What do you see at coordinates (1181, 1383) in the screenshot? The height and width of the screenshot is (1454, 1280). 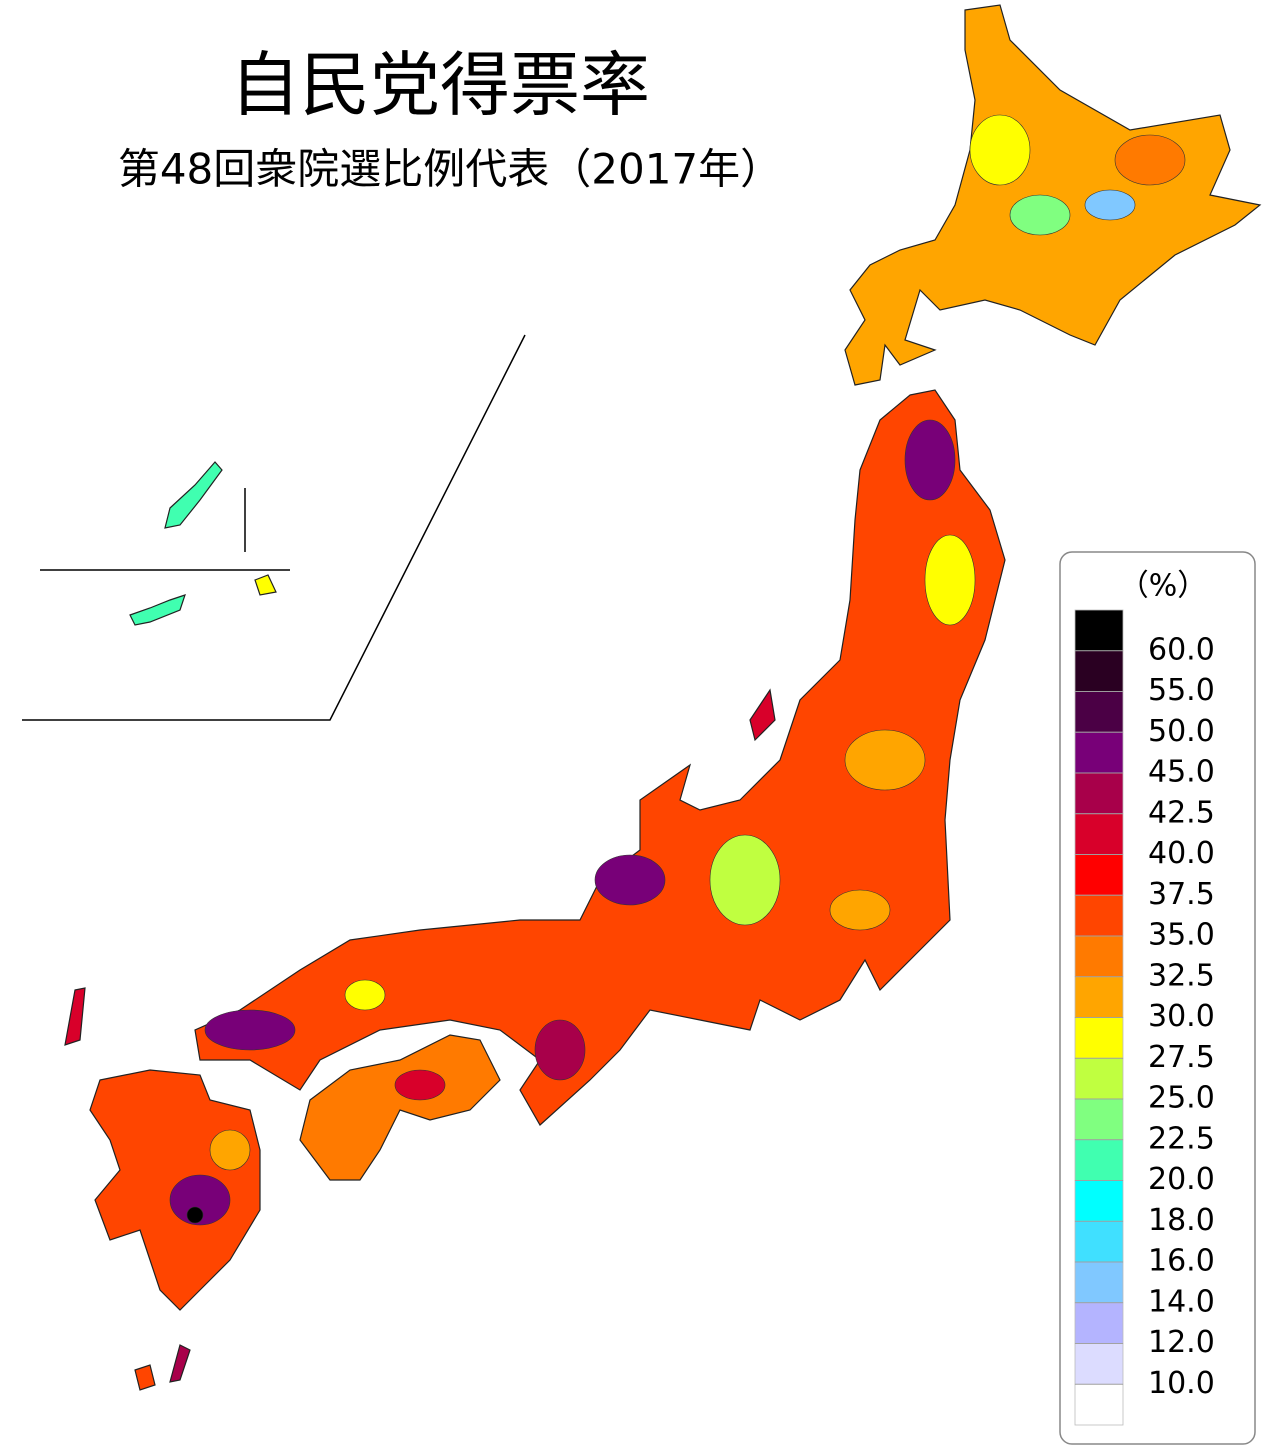 I see `legend-label: 10.0` at bounding box center [1181, 1383].